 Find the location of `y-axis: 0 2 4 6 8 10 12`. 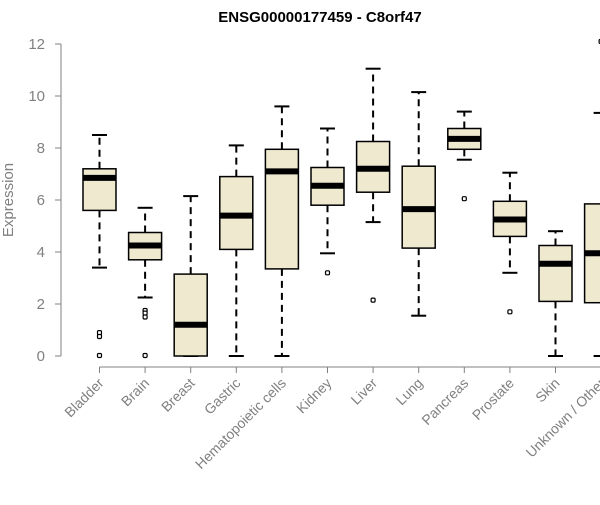

y-axis: 0 2 4 6 8 10 12 is located at coordinates (45, 200).